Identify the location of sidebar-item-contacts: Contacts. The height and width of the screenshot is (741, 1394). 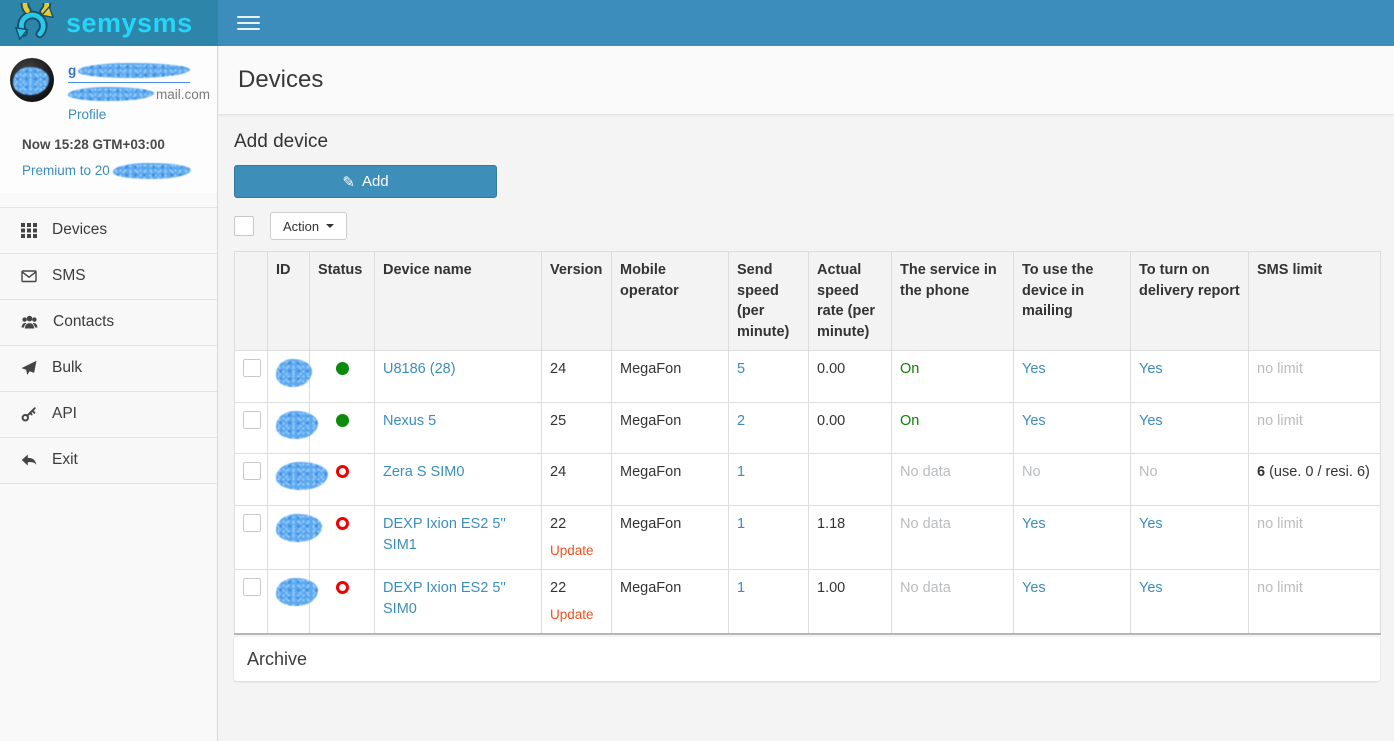
(108, 322).